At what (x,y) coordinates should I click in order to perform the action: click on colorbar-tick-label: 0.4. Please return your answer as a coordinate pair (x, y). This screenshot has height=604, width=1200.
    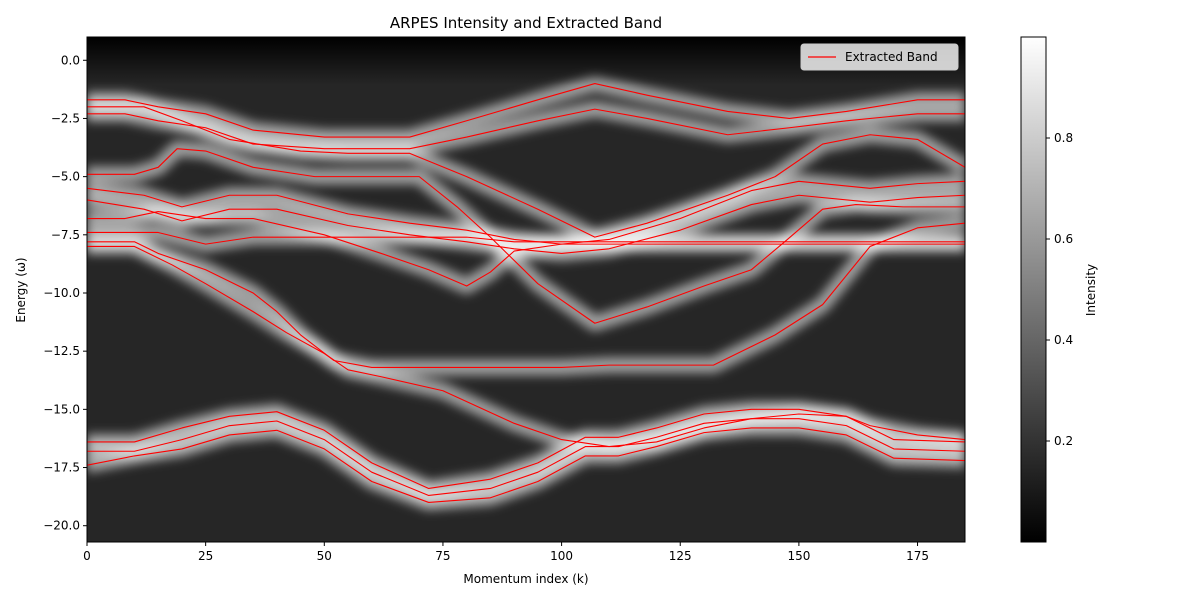
    Looking at the image, I should click on (1063, 340).